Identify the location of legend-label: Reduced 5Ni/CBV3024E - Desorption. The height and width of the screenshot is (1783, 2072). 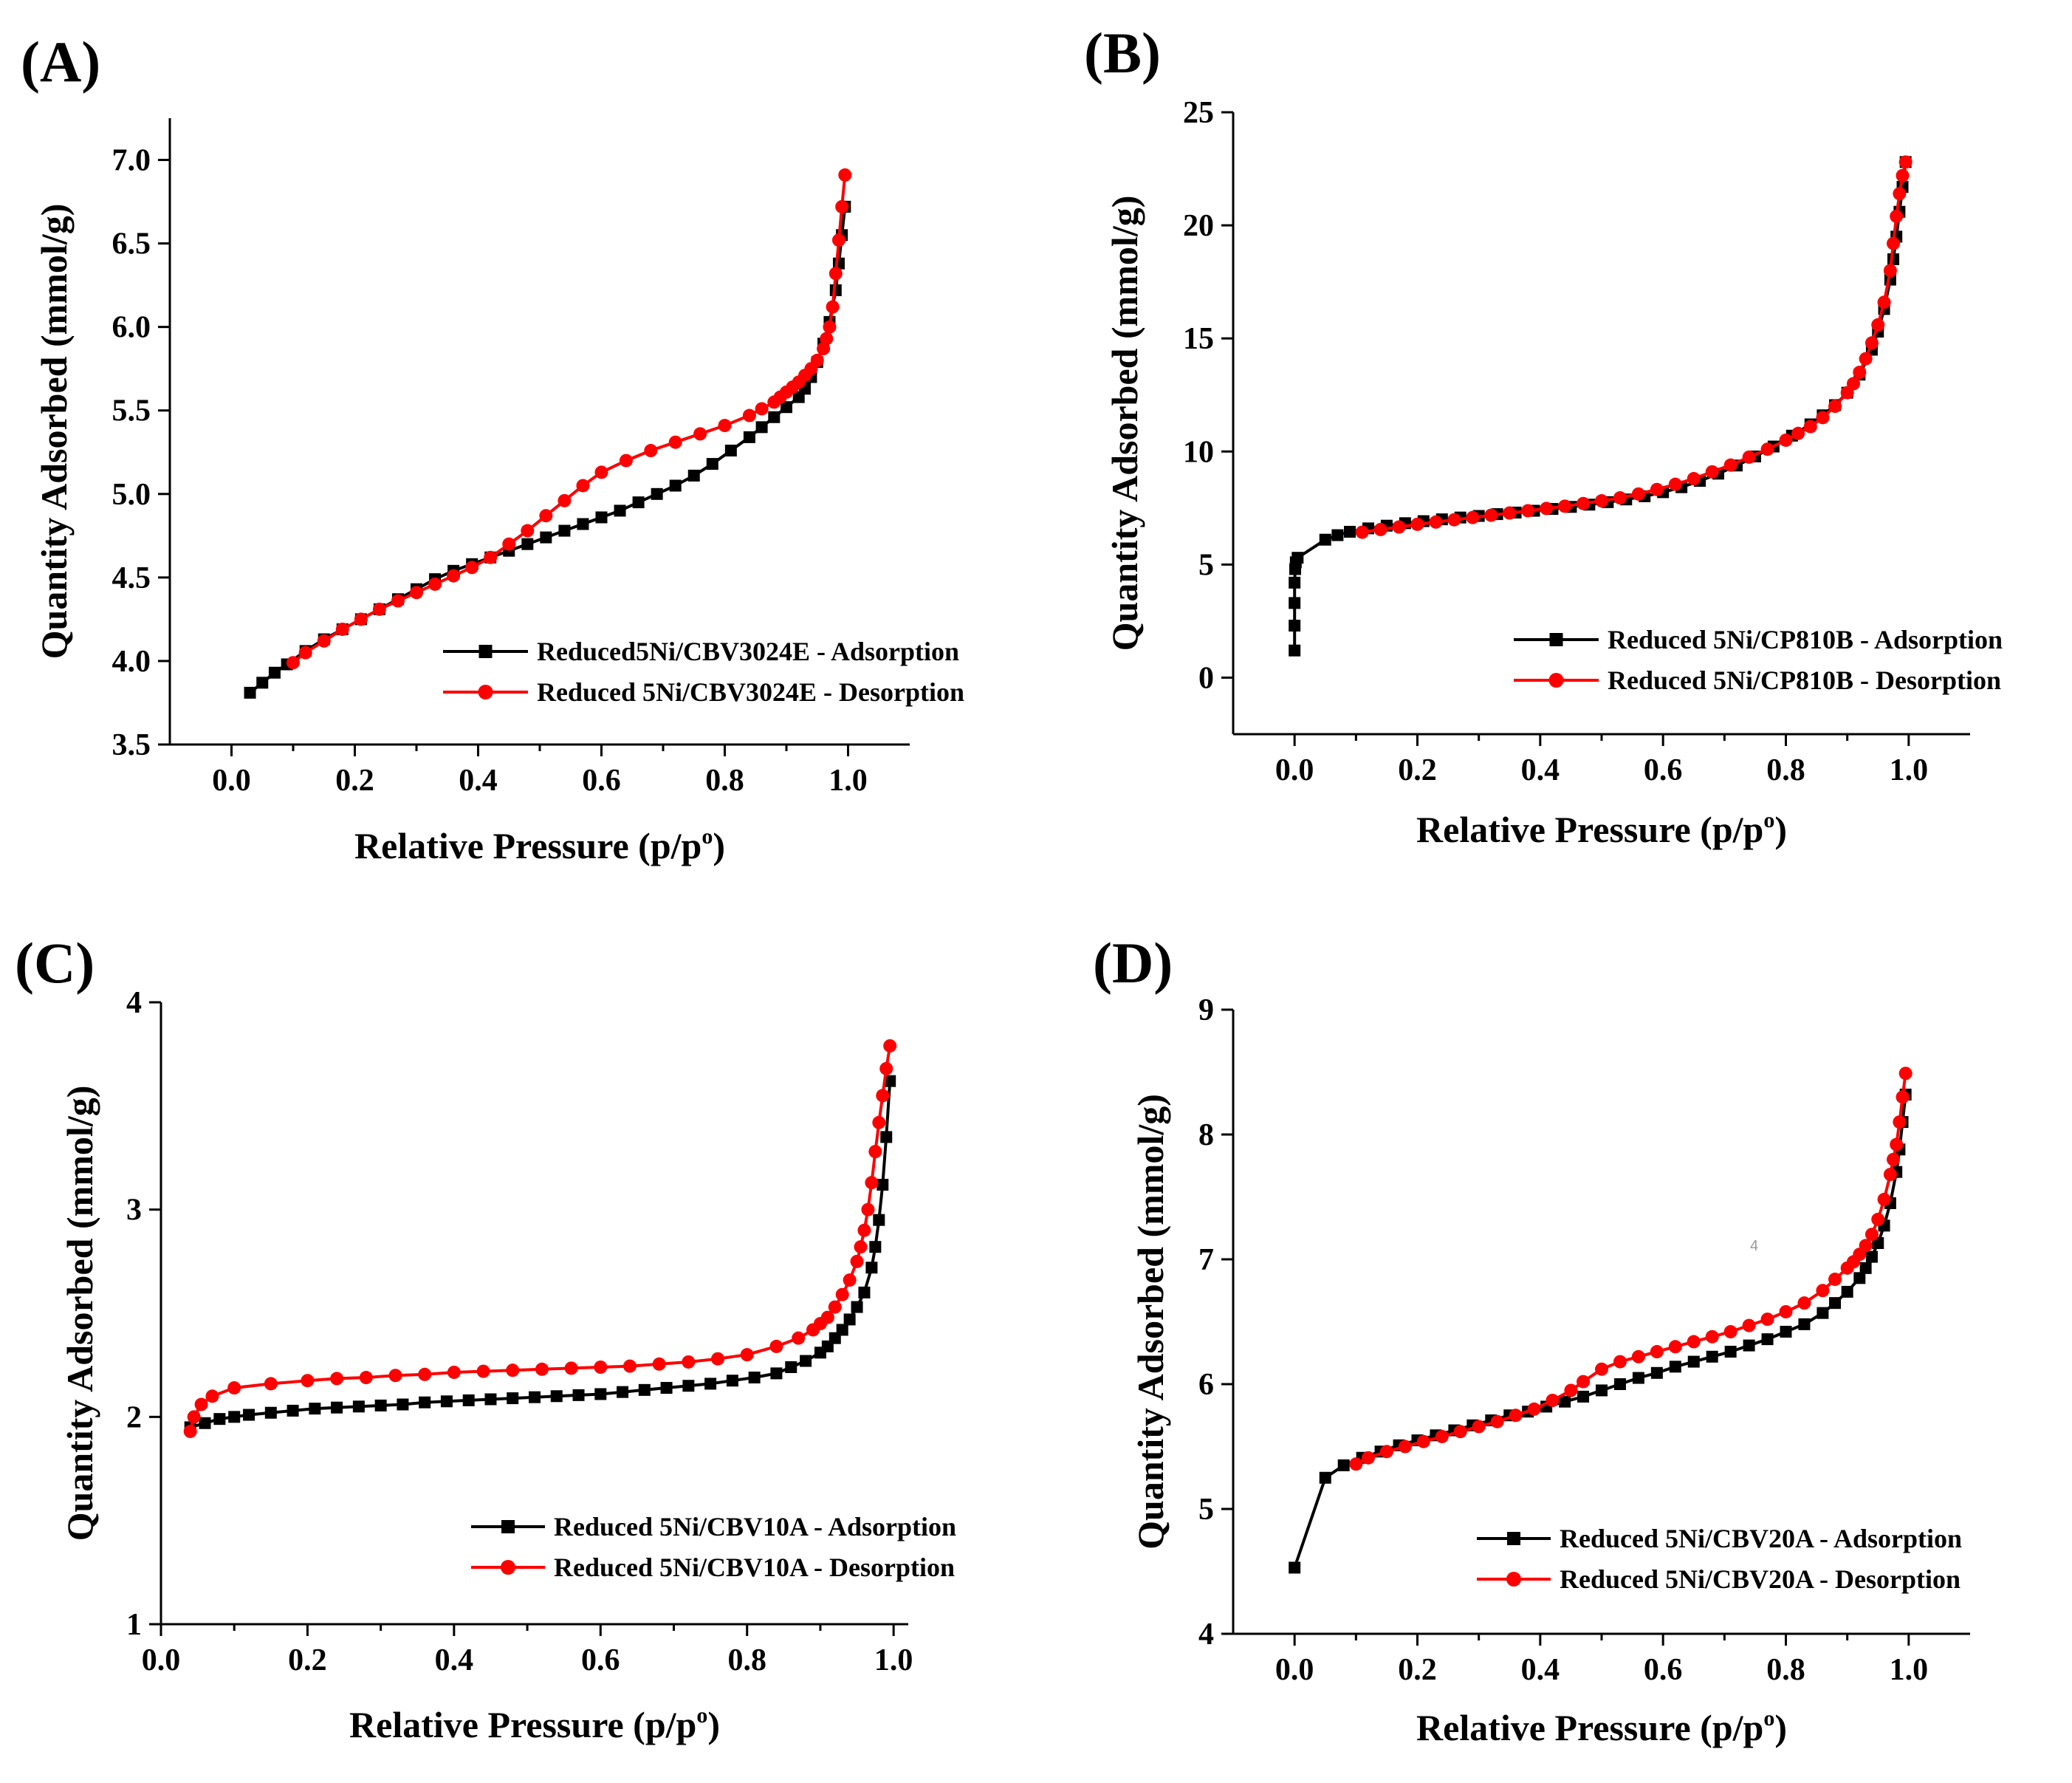
(750, 692).